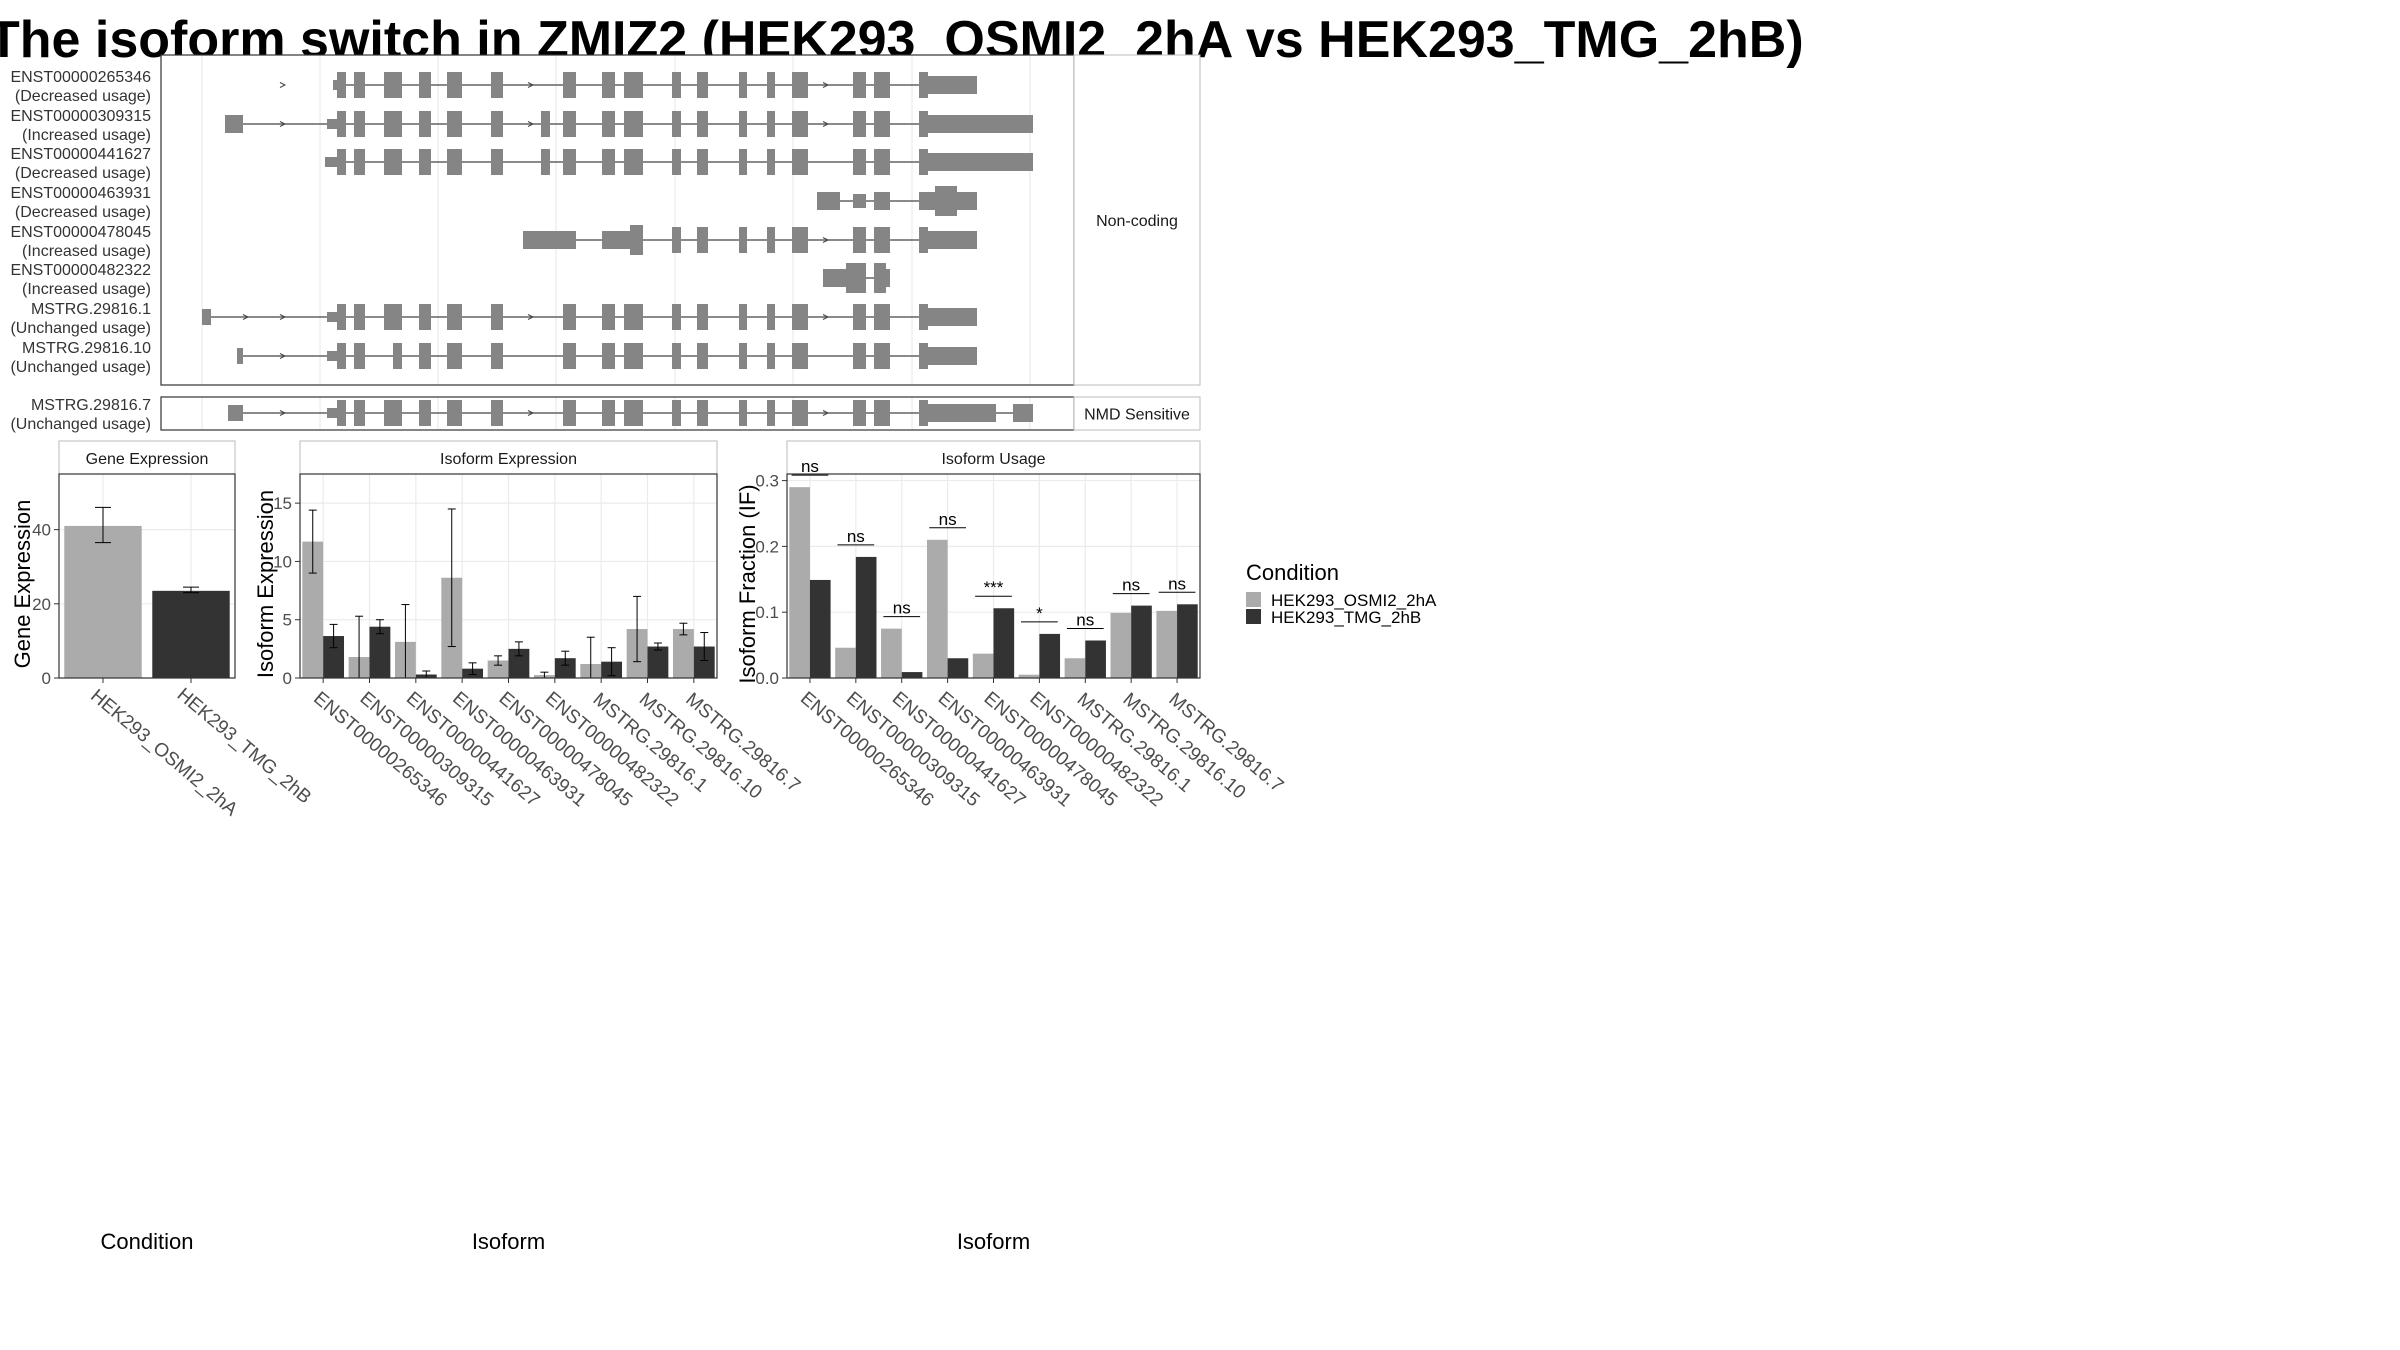  Describe the element at coordinates (287, 678) in the screenshot. I see `y-tick-label: 0` at that location.